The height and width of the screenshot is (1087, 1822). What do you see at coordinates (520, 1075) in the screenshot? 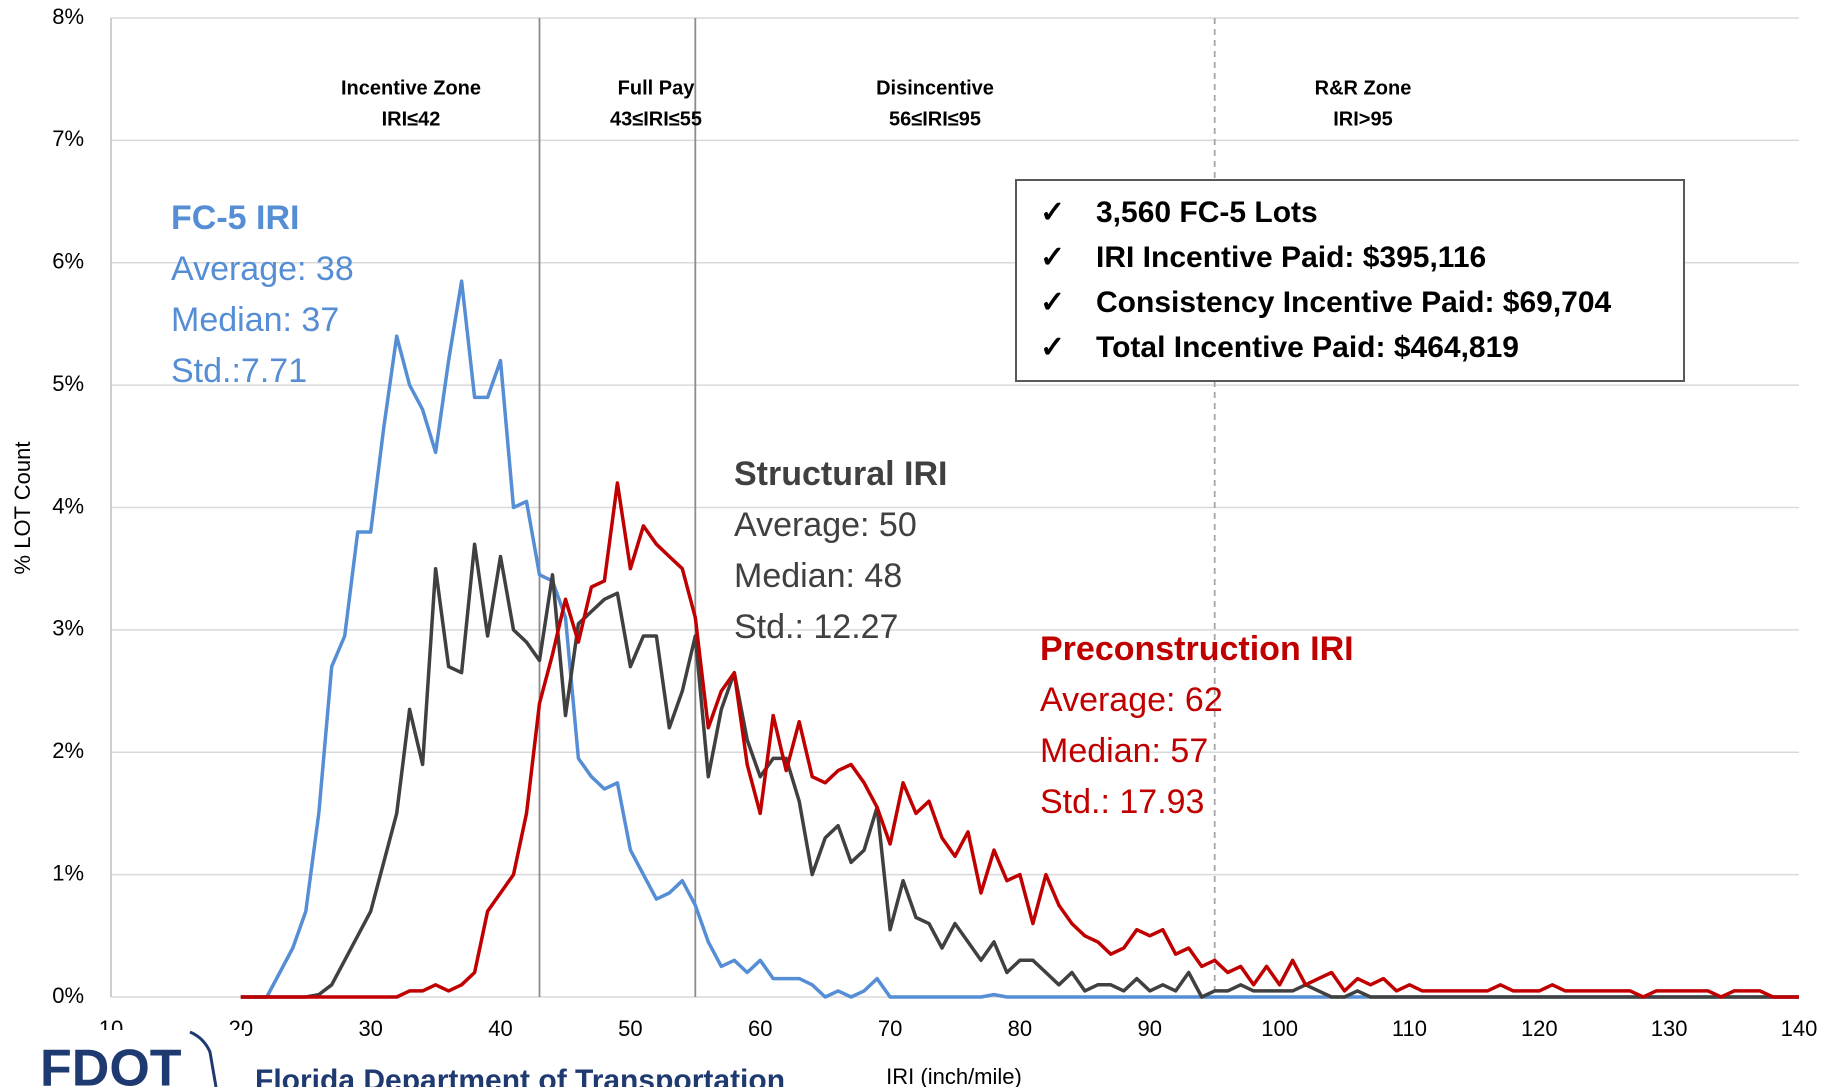
I see `agency-name: Florida Department of Transportation` at bounding box center [520, 1075].